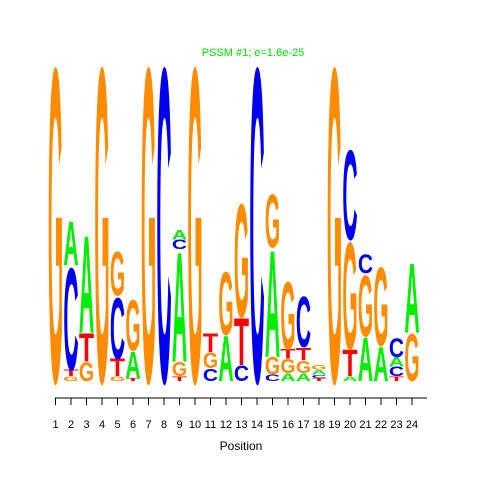  Describe the element at coordinates (195, 425) in the screenshot. I see `x-tick-label: 10` at that location.